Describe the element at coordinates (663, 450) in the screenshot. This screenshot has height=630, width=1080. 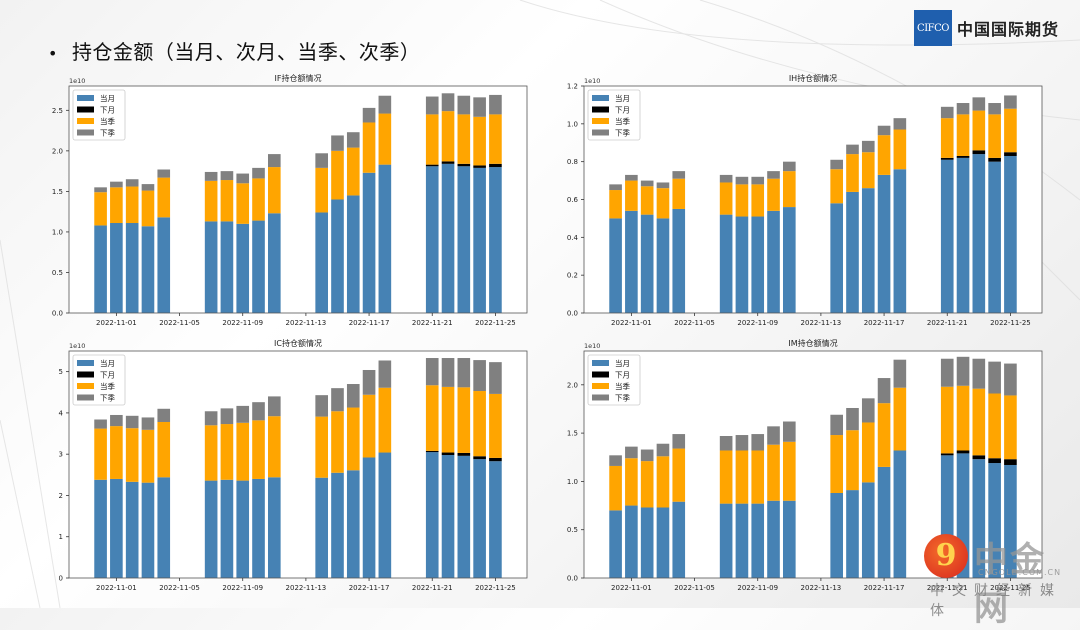
I see `bar-segment-下季-2022-11-03` at that location.